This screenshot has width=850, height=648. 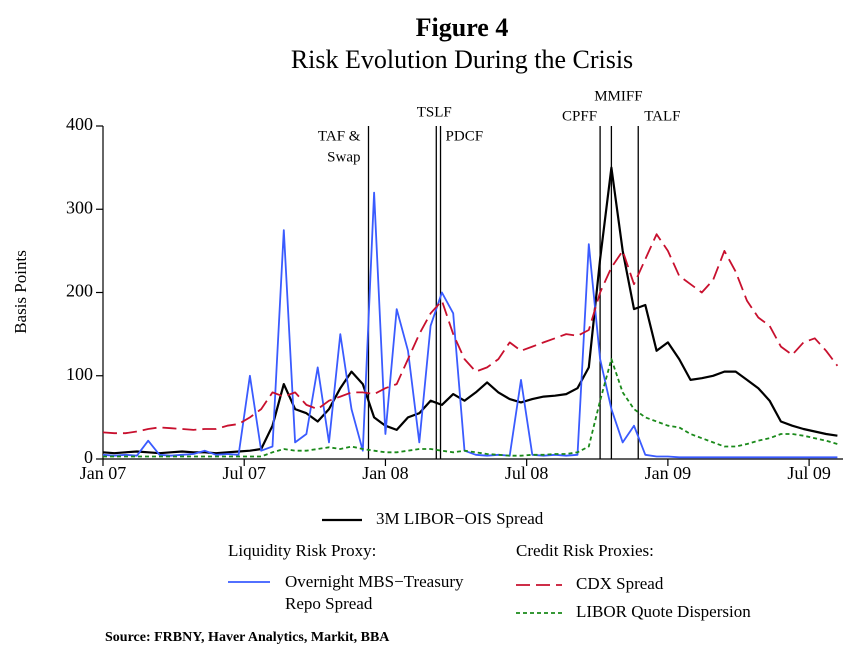 I want to click on series-line, so click(x=470, y=408).